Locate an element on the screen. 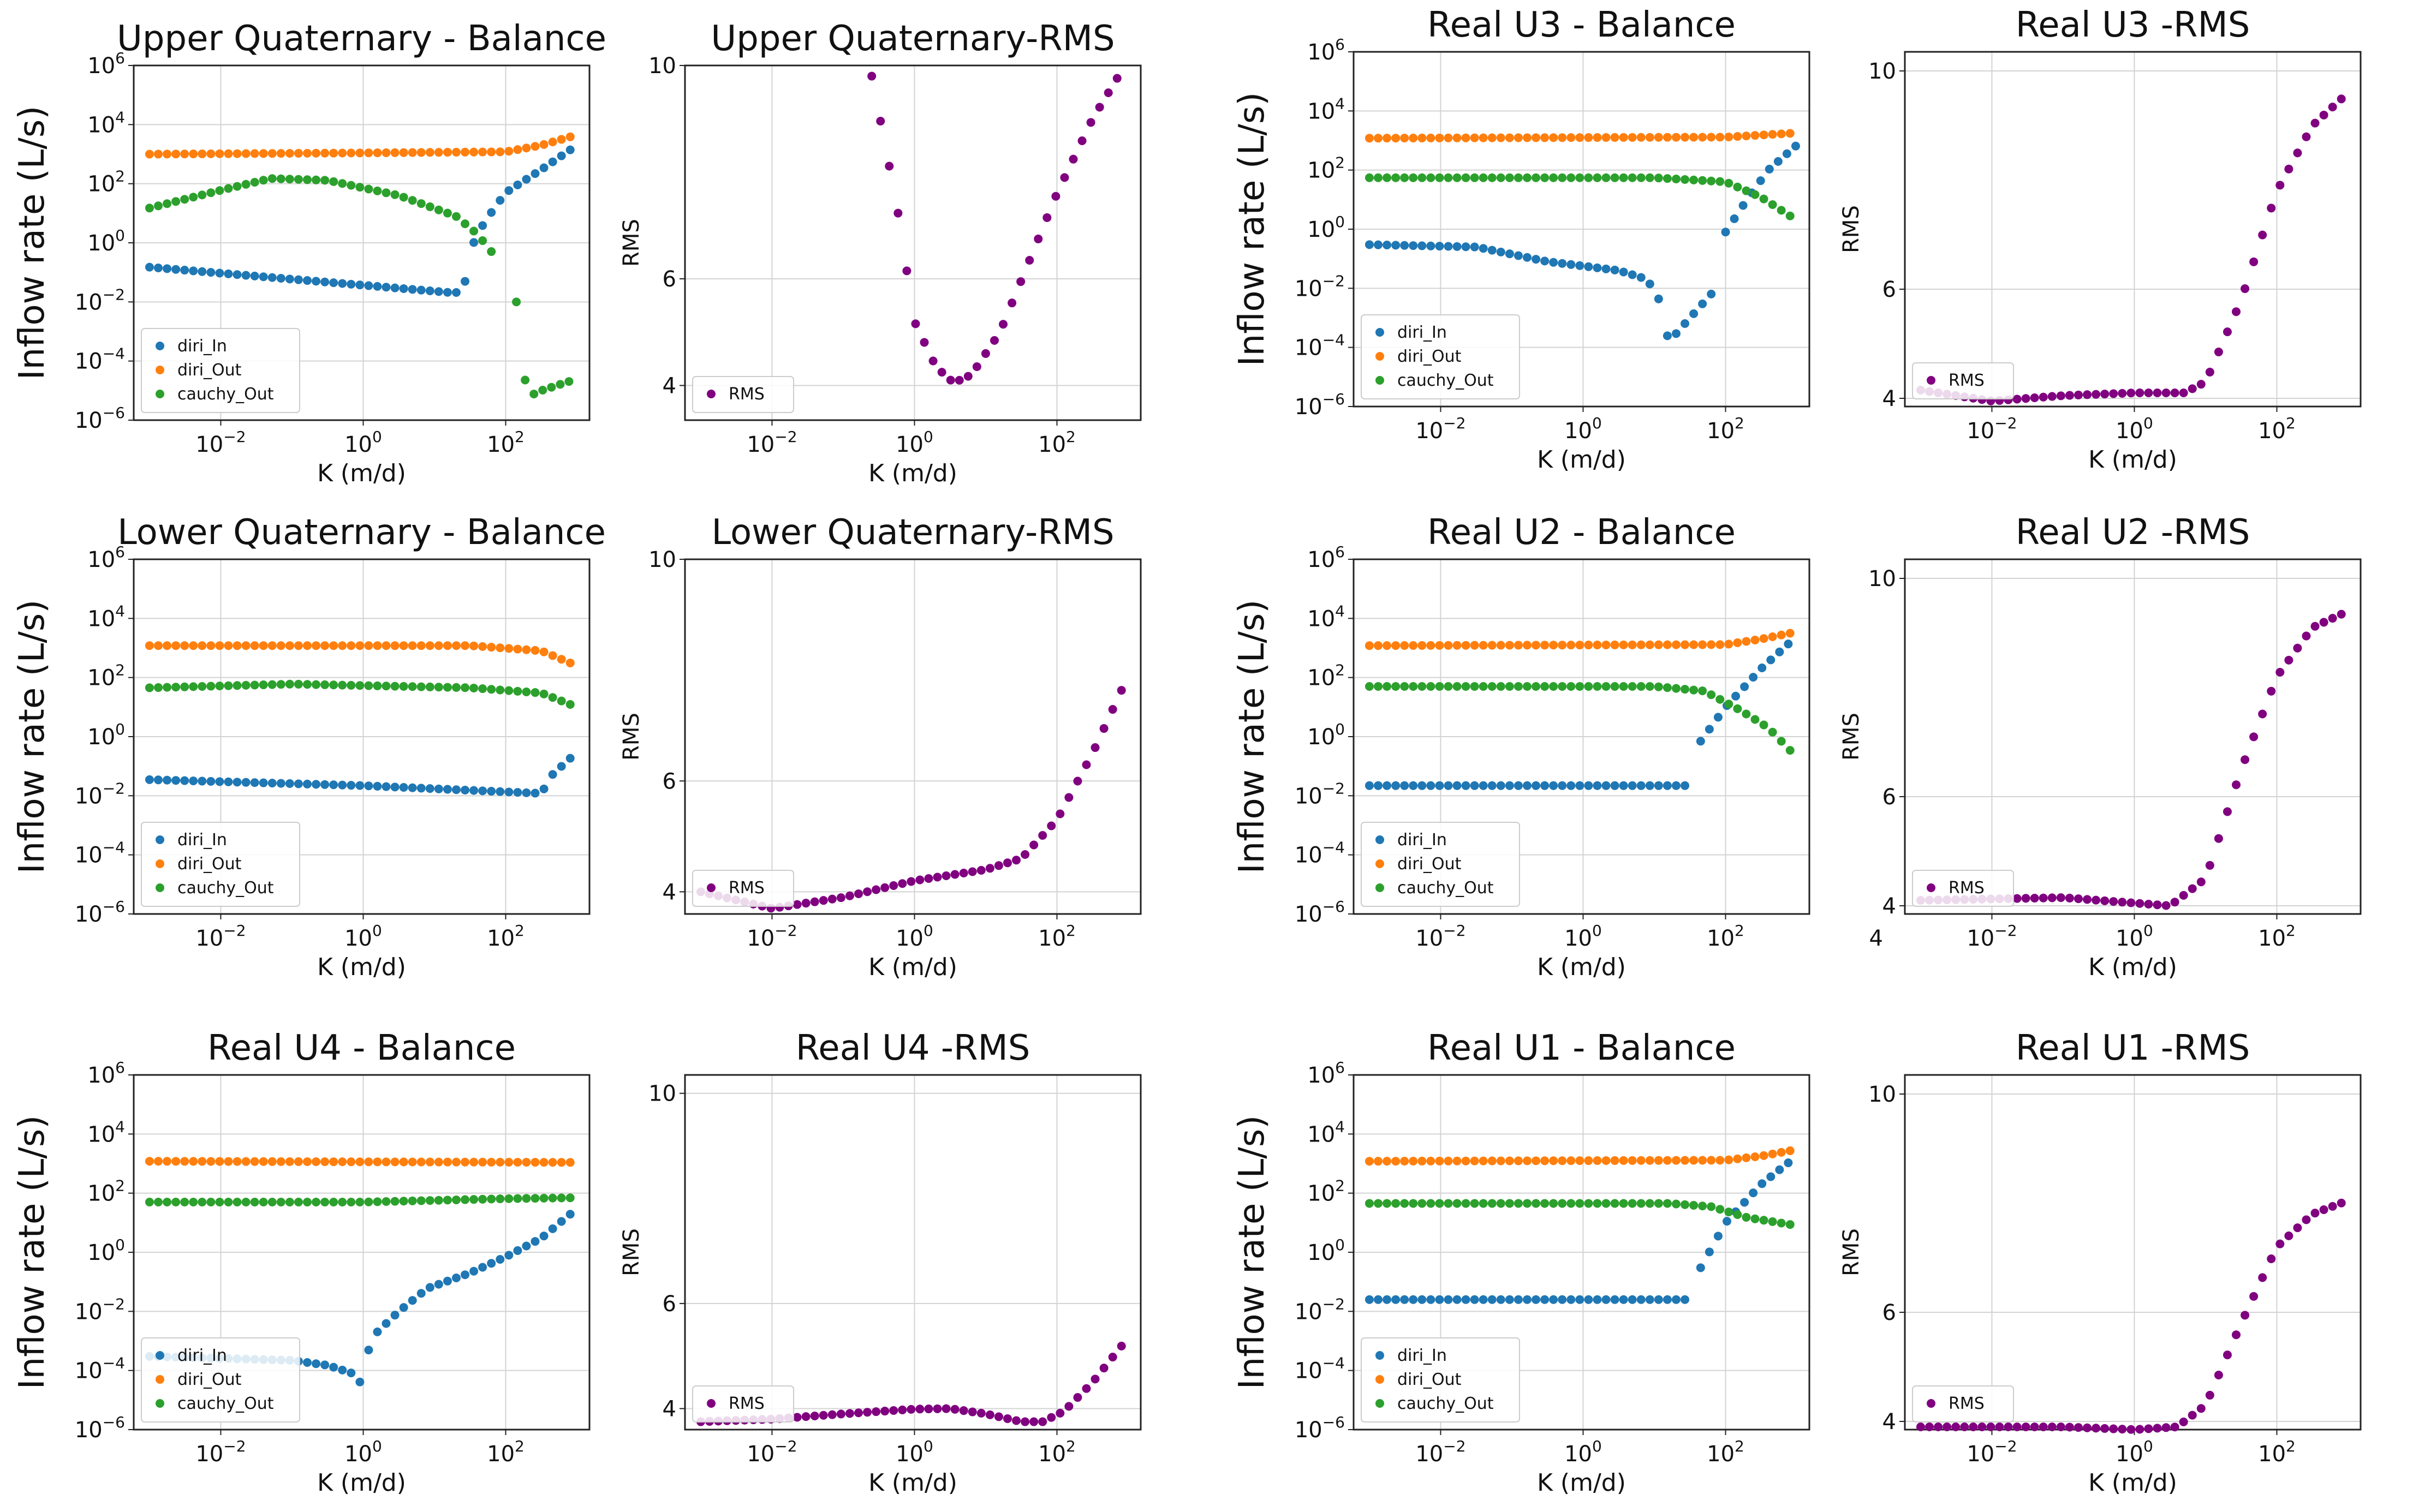  y-tick-label: 10² is located at coordinates (1326, 1191).